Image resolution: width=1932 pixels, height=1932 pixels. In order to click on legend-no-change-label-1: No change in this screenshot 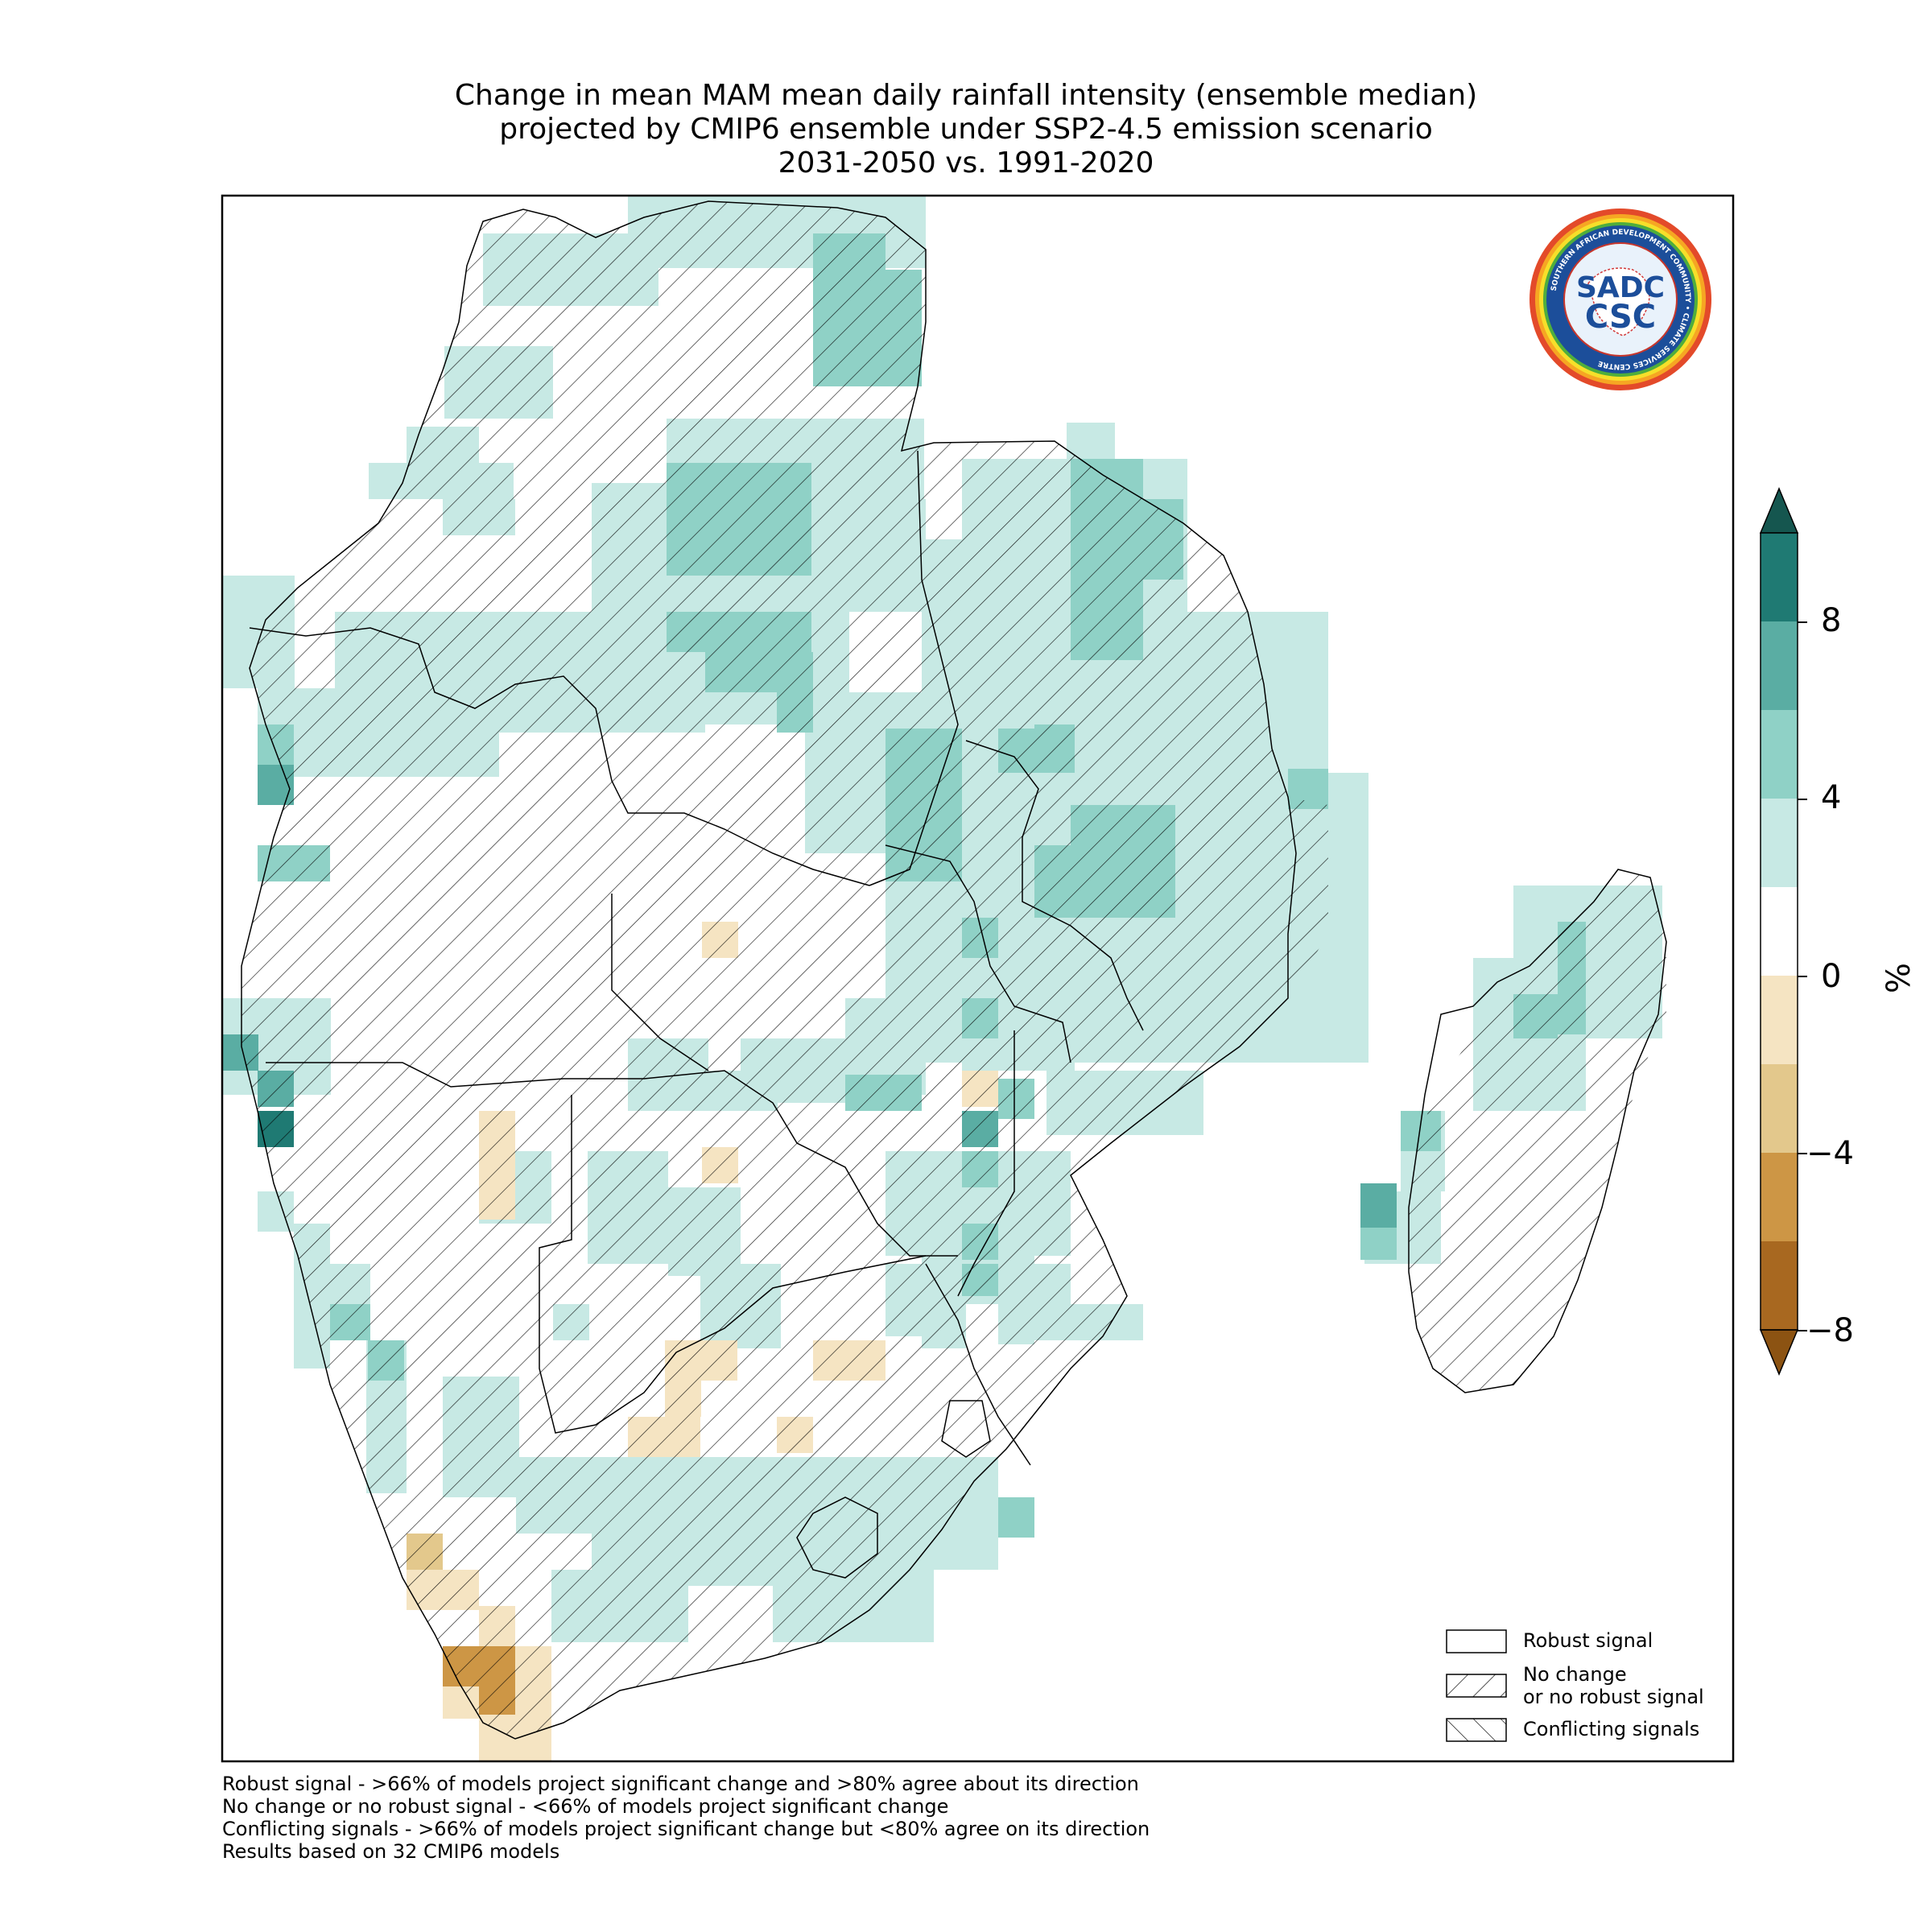, I will do `click(1575, 1674)`.